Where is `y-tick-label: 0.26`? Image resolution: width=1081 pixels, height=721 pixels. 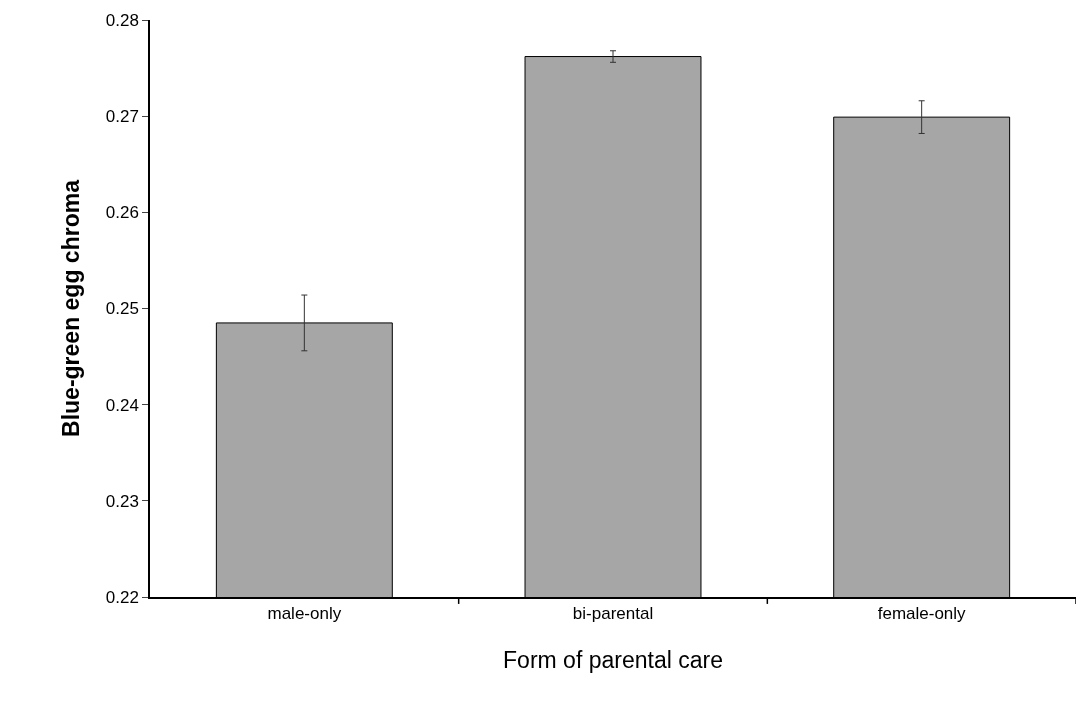
y-tick-label: 0.26 is located at coordinates (122, 213).